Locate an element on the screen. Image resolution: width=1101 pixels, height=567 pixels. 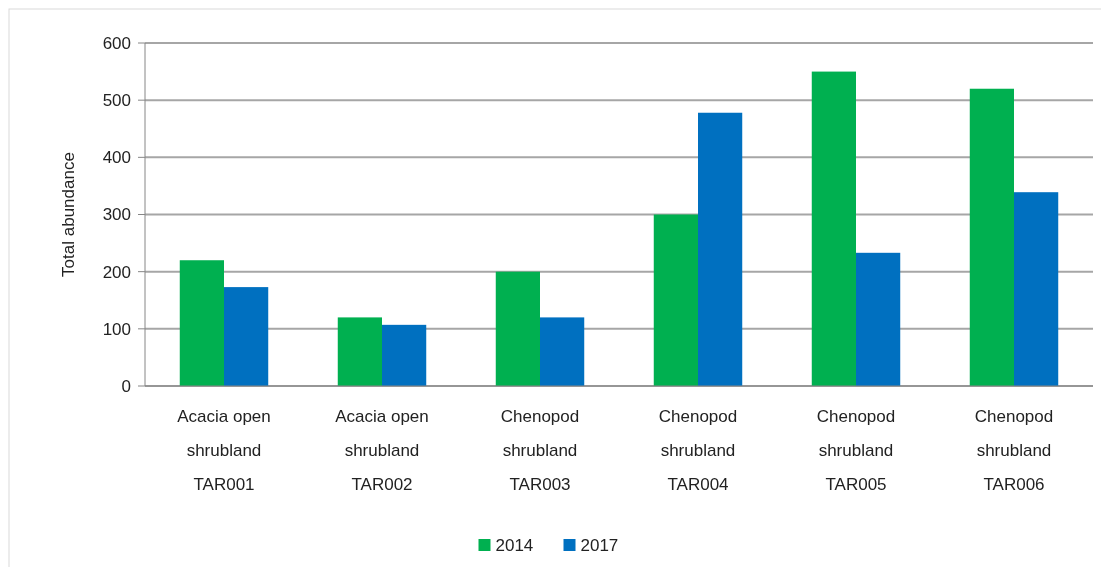
y-tick-label: 600 is located at coordinates (116, 43).